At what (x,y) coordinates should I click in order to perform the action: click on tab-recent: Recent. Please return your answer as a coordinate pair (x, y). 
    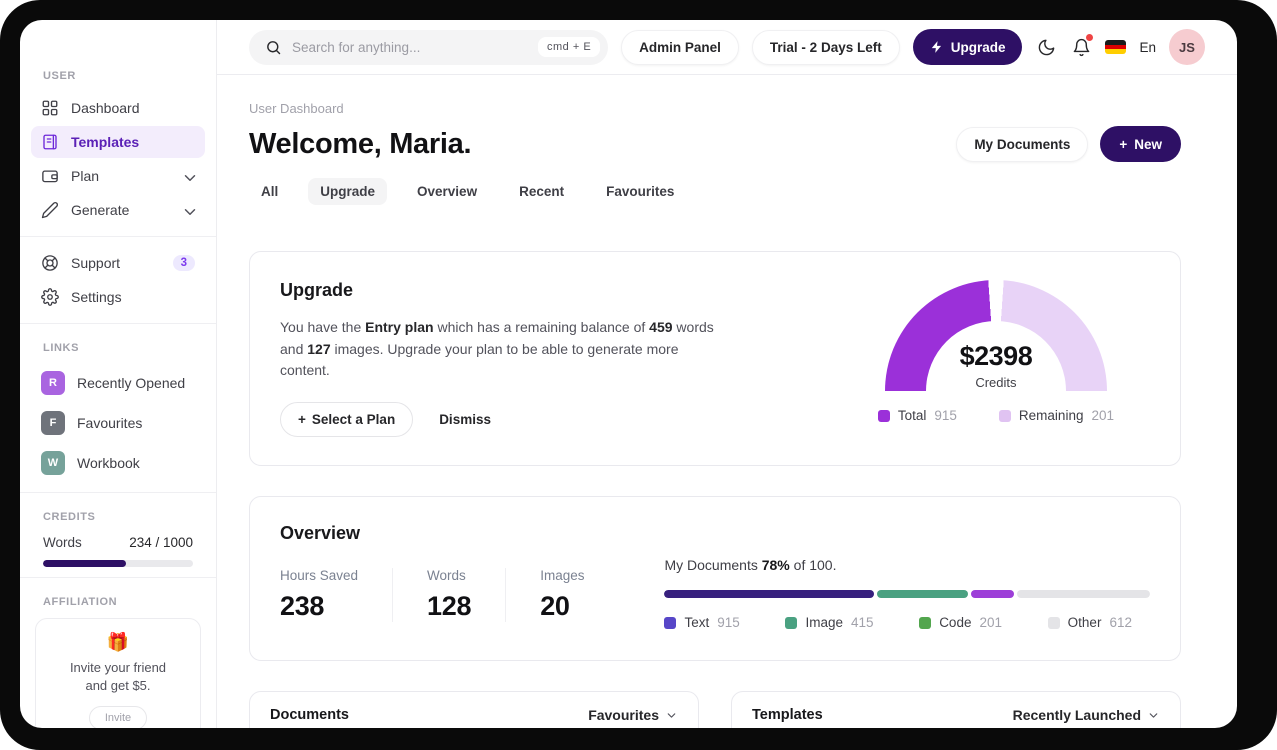
    Looking at the image, I should click on (542, 191).